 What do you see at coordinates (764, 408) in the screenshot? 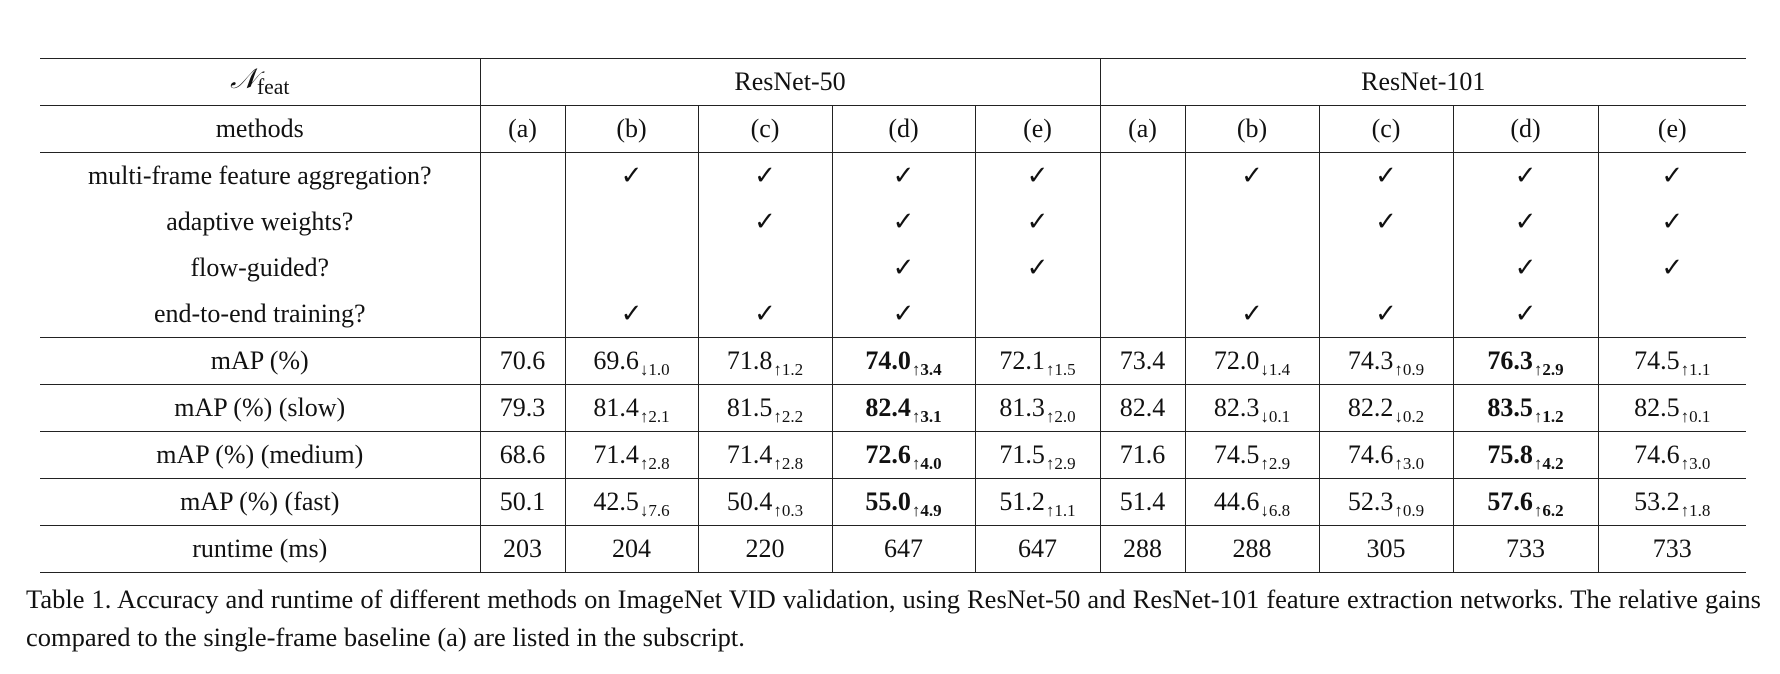
I see `metric-cell: 81.5↑2.2` at bounding box center [764, 408].